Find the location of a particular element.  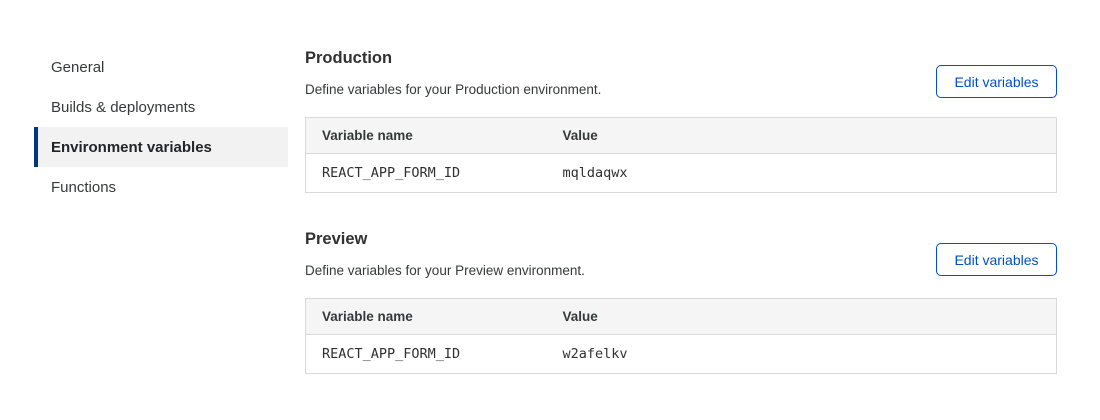

sidebar-item-label: Builds & deployments is located at coordinates (123, 107).